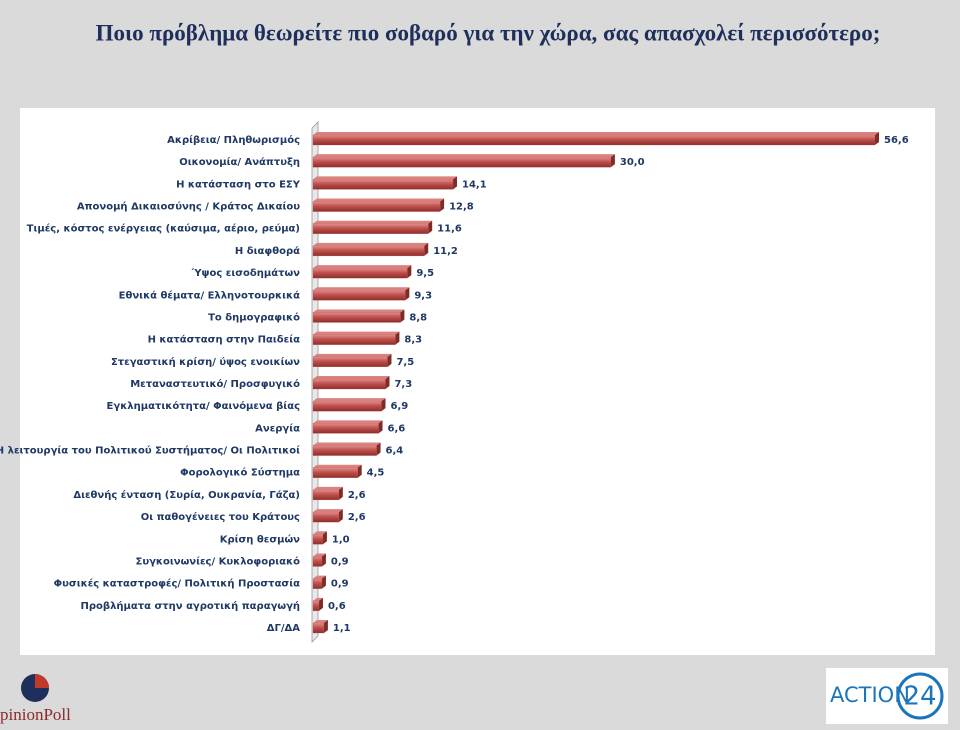 This screenshot has width=960, height=730. I want to click on value-label: 14,1, so click(474, 184).